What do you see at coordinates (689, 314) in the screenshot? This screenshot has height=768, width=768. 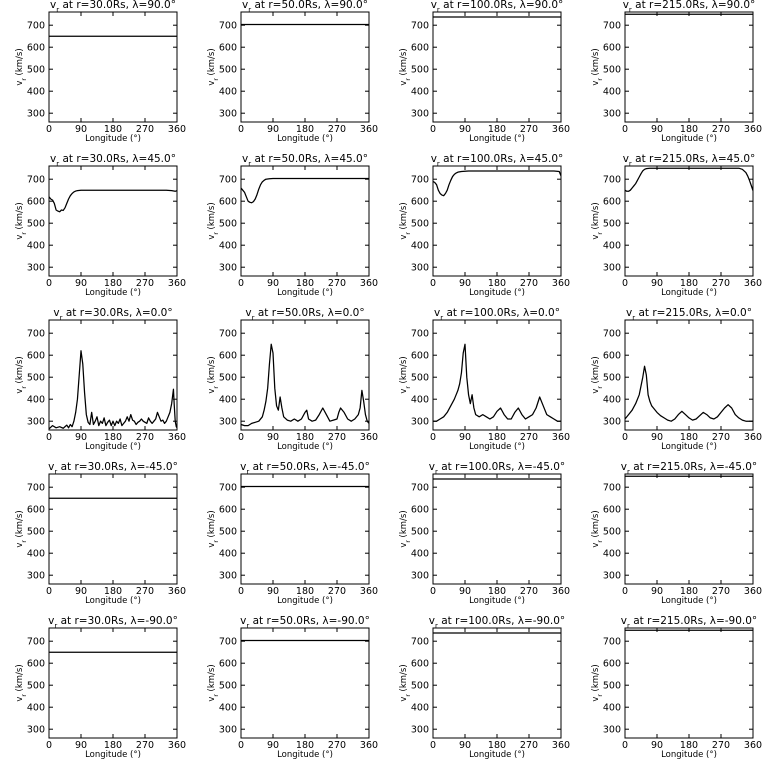 I see `panel-title: vr at r=215.0Rs, λ=0.0°` at bounding box center [689, 314].